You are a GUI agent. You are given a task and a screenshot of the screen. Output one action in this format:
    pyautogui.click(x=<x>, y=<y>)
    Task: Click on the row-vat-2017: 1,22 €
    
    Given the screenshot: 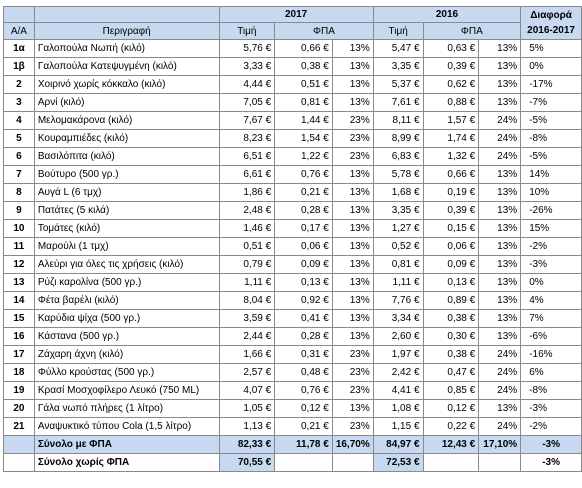 What is the action you would take?
    pyautogui.click(x=303, y=156)
    